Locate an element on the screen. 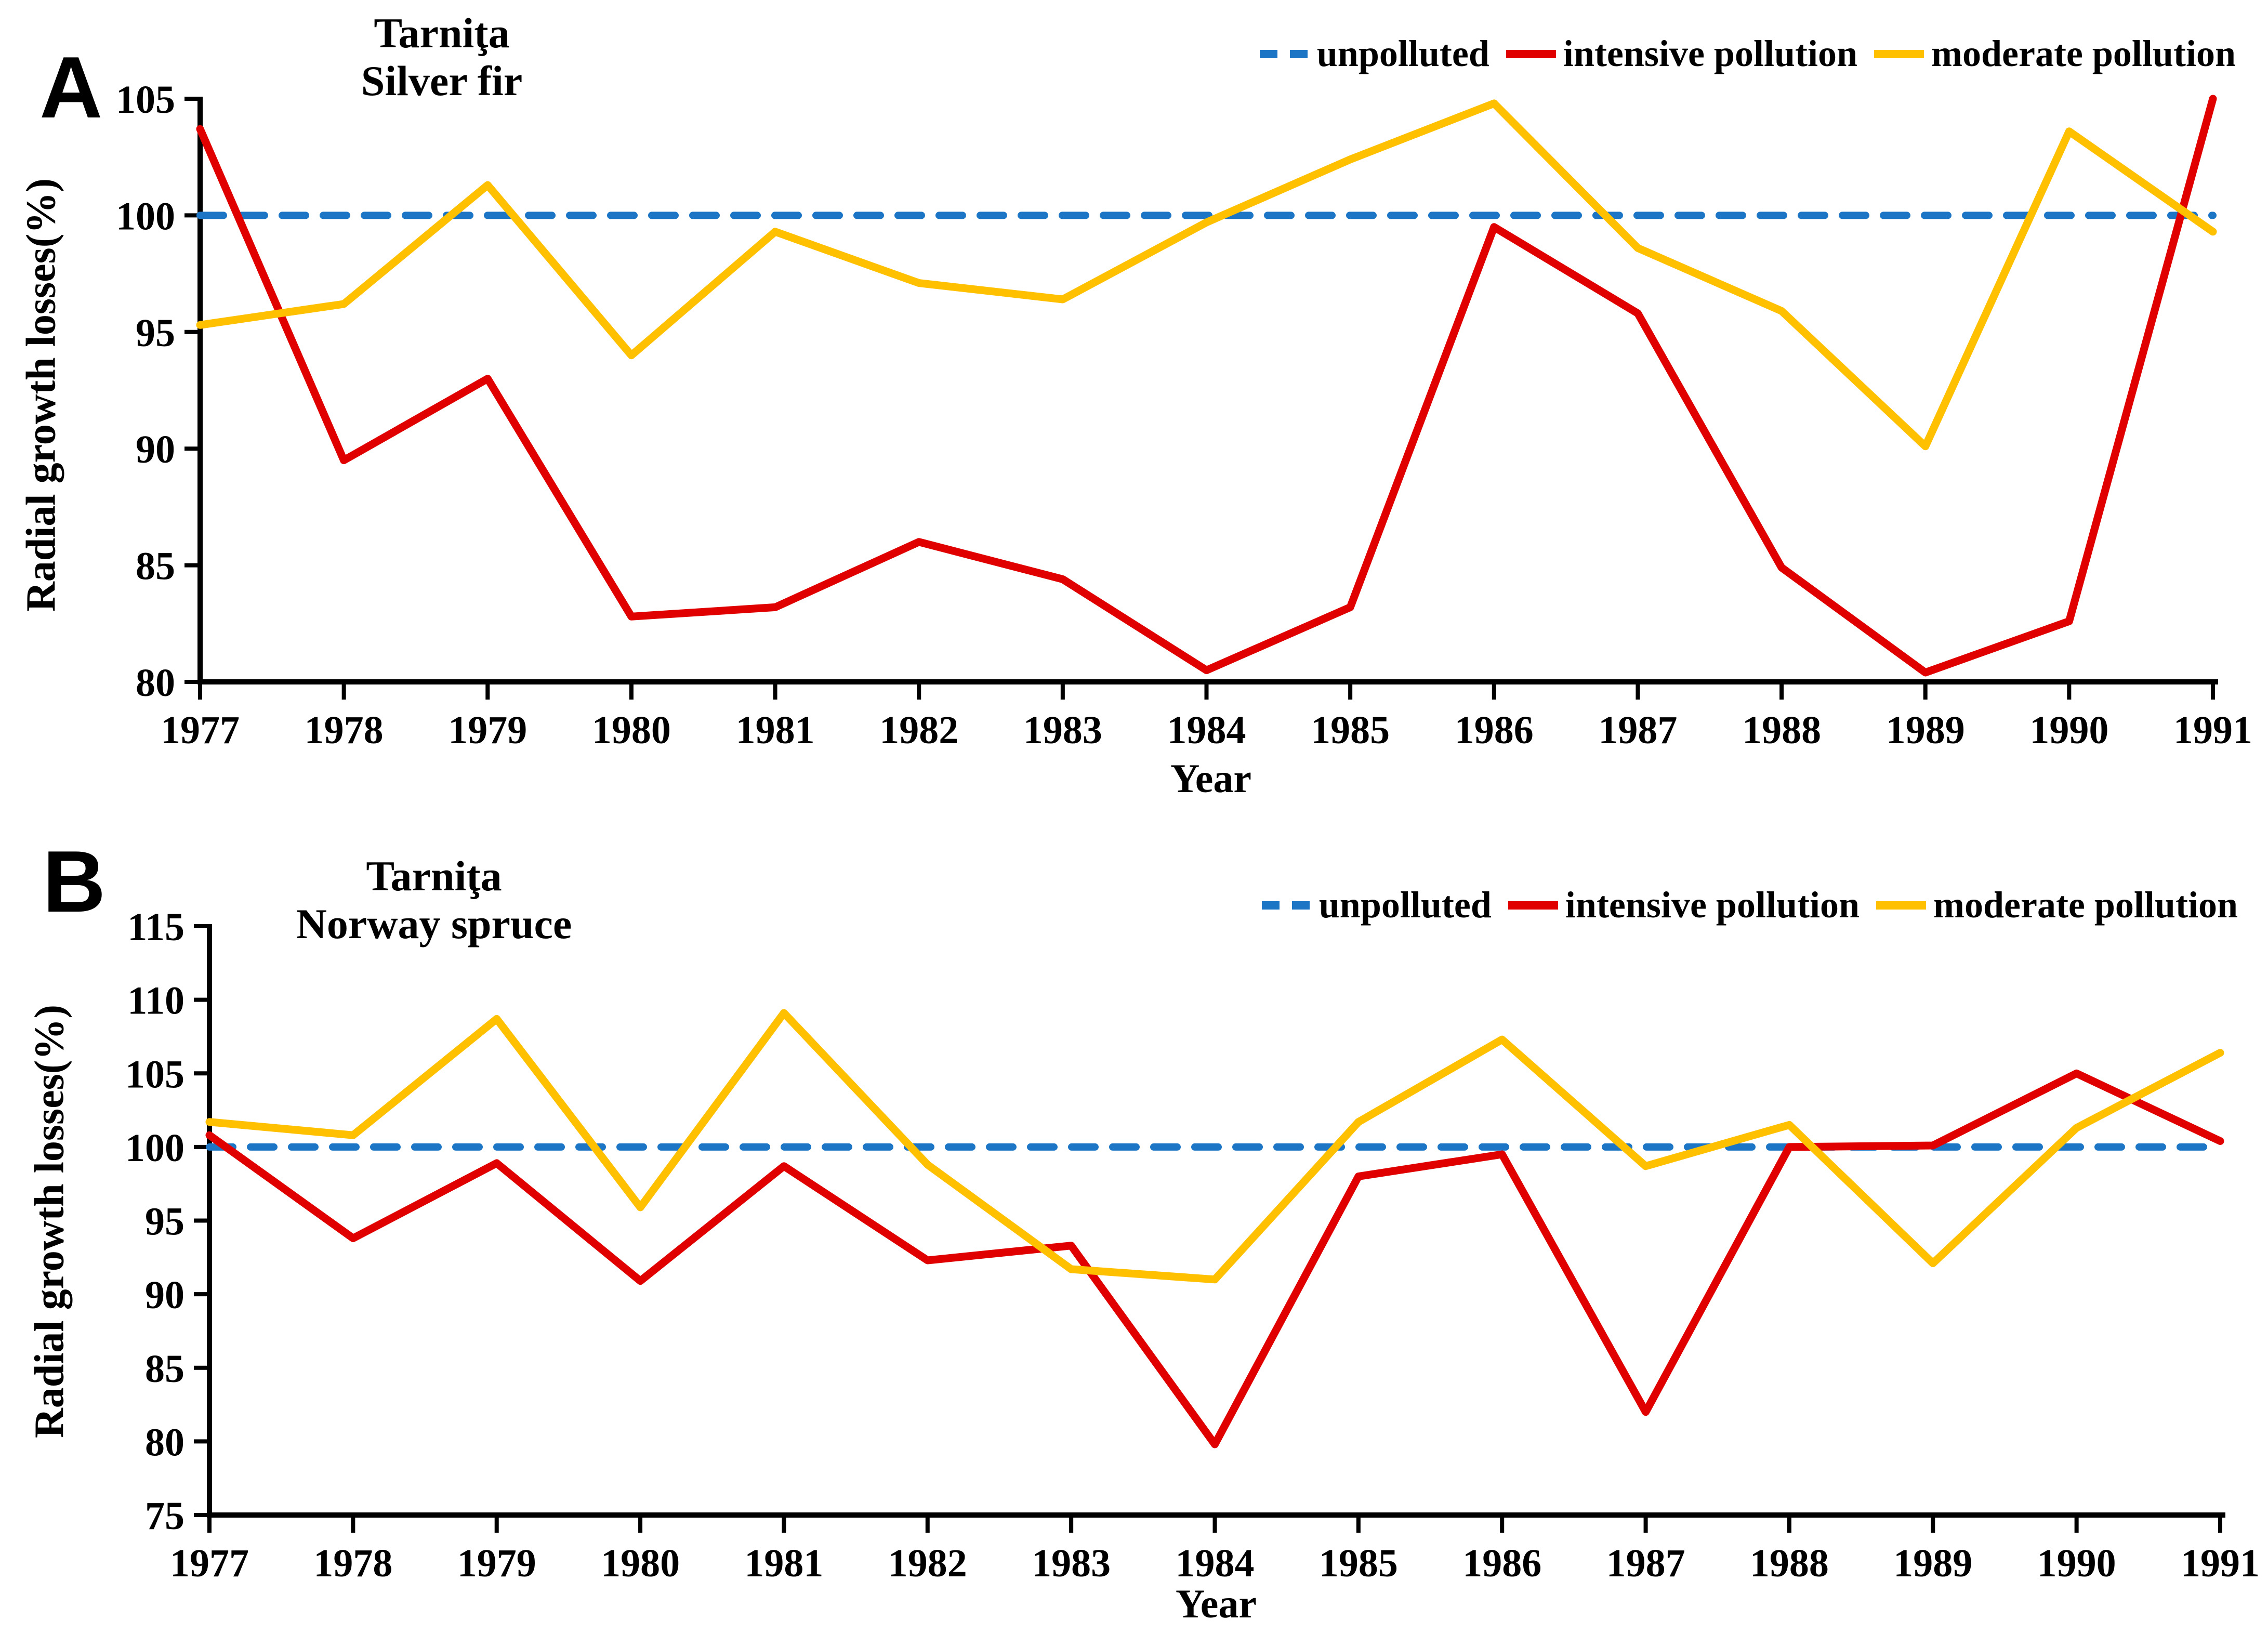 The height and width of the screenshot is (1633, 2268). chart-b-y-axis-title: Radial growth losses(%) is located at coordinates (50, 1221).